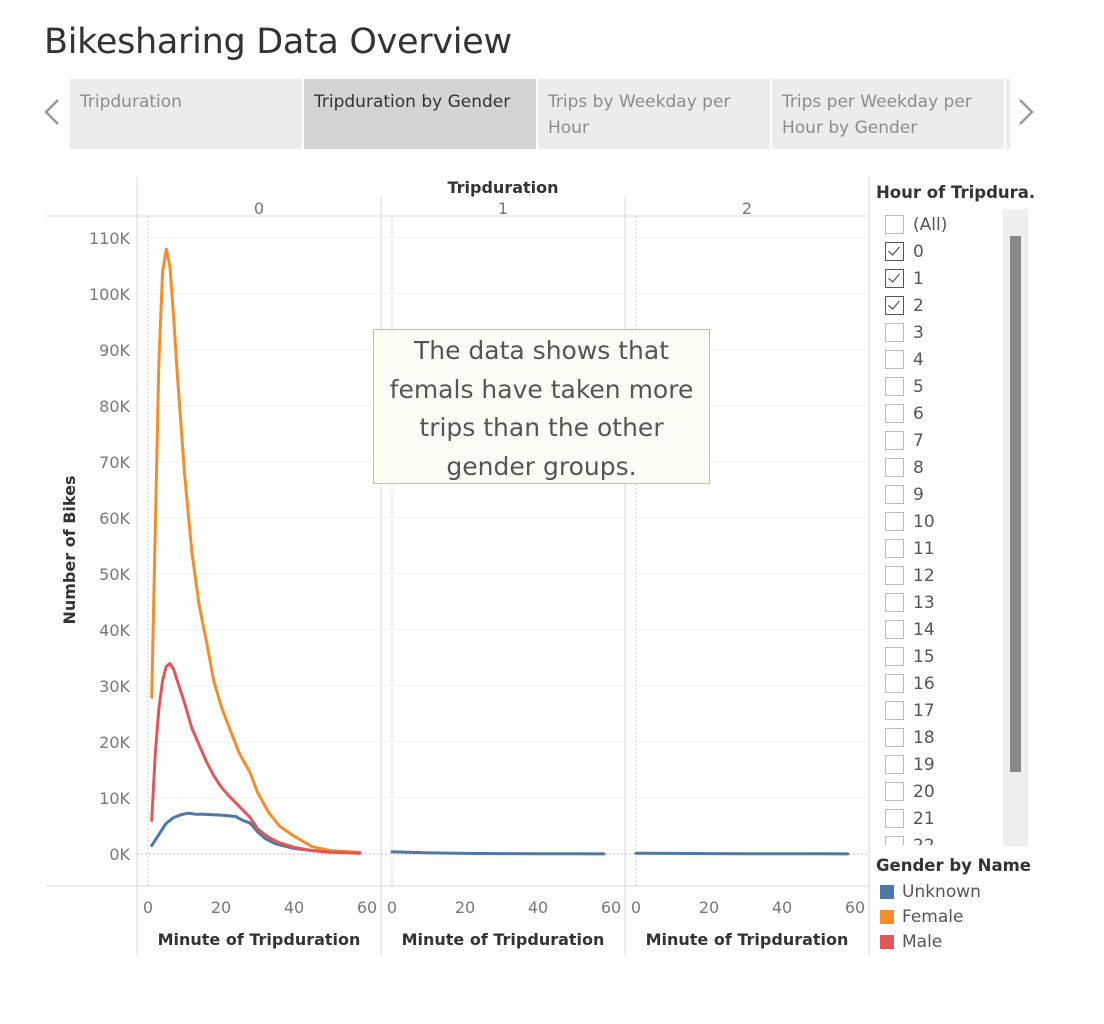 The height and width of the screenshot is (1024, 1104). I want to click on y-tick-label: 80K, so click(114, 406).